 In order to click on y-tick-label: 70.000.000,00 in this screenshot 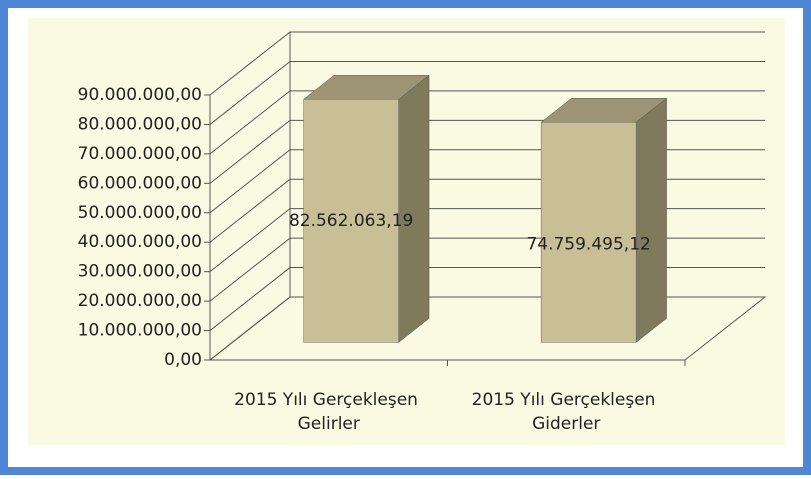, I will do `click(140, 154)`.